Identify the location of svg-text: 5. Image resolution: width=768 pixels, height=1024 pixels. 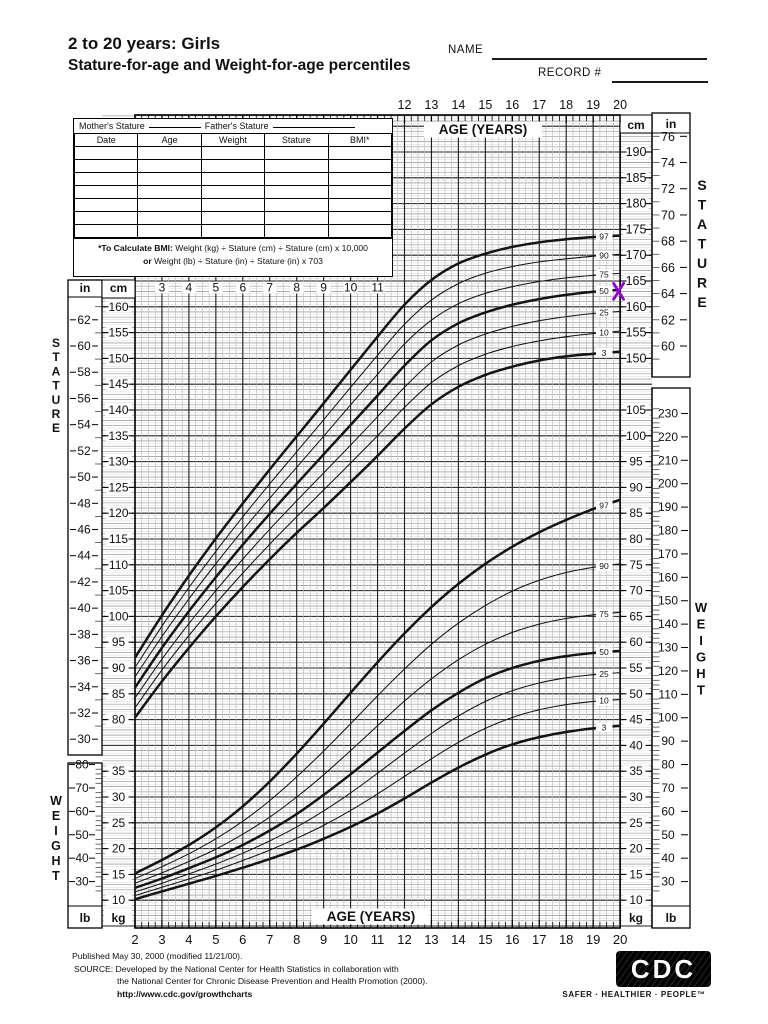
(216, 288).